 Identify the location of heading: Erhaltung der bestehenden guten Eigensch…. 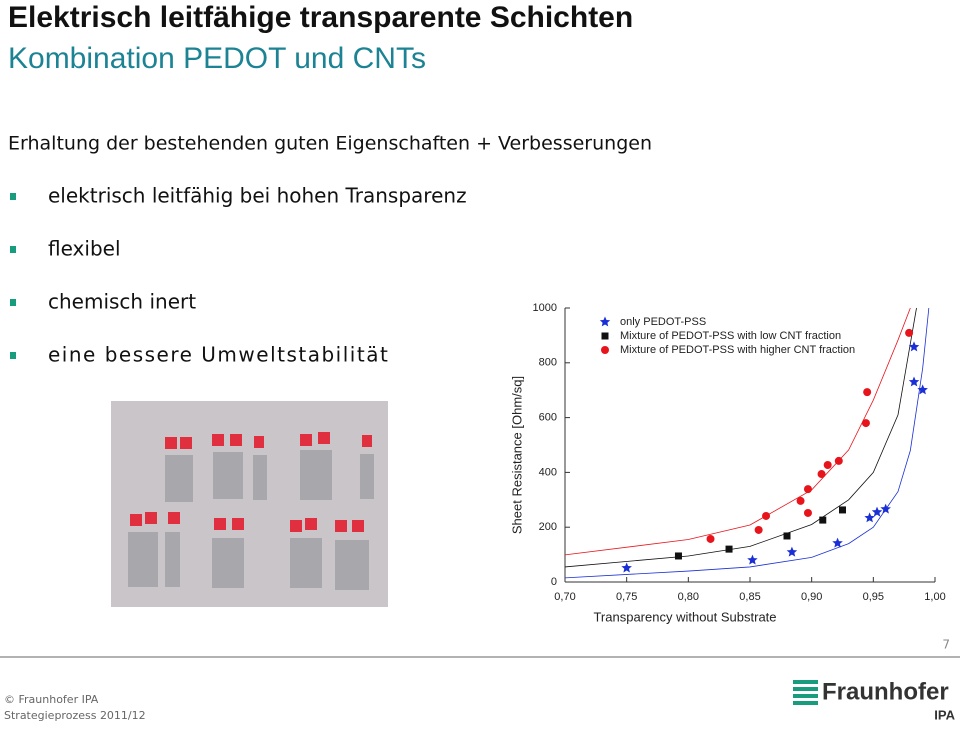
(330, 144).